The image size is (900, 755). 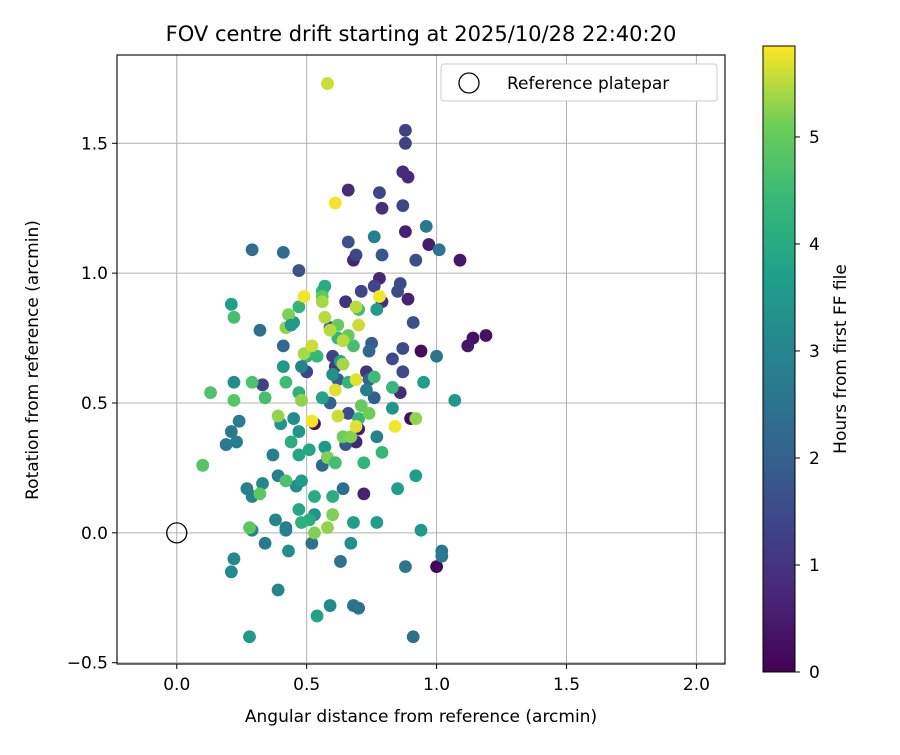 What do you see at coordinates (814, 566) in the screenshot?
I see `colorbar-tick-label: 1` at bounding box center [814, 566].